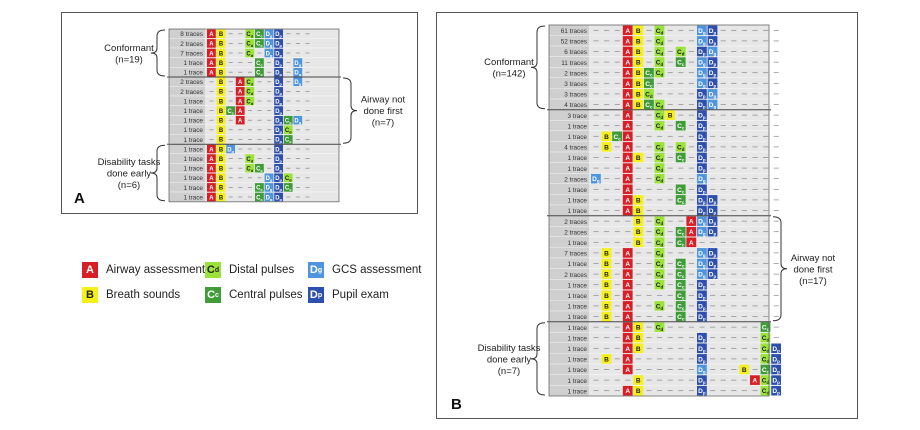 This screenshot has width=920, height=430. What do you see at coordinates (664, 211) in the screenshot?
I see `trace-row: 1 trace A B Dp Dp` at bounding box center [664, 211].